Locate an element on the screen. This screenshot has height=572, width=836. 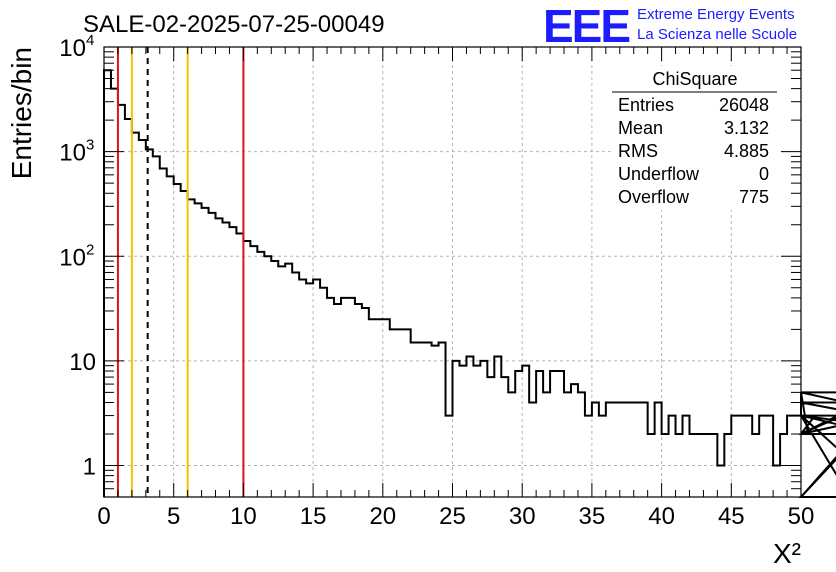
stats-row-value: 26048 is located at coordinates (744, 105).